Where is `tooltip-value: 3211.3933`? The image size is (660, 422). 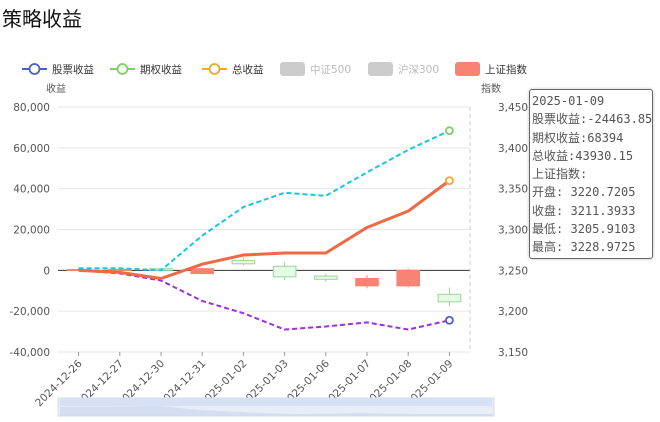 tooltip-value: 3211.3933 is located at coordinates (603, 210).